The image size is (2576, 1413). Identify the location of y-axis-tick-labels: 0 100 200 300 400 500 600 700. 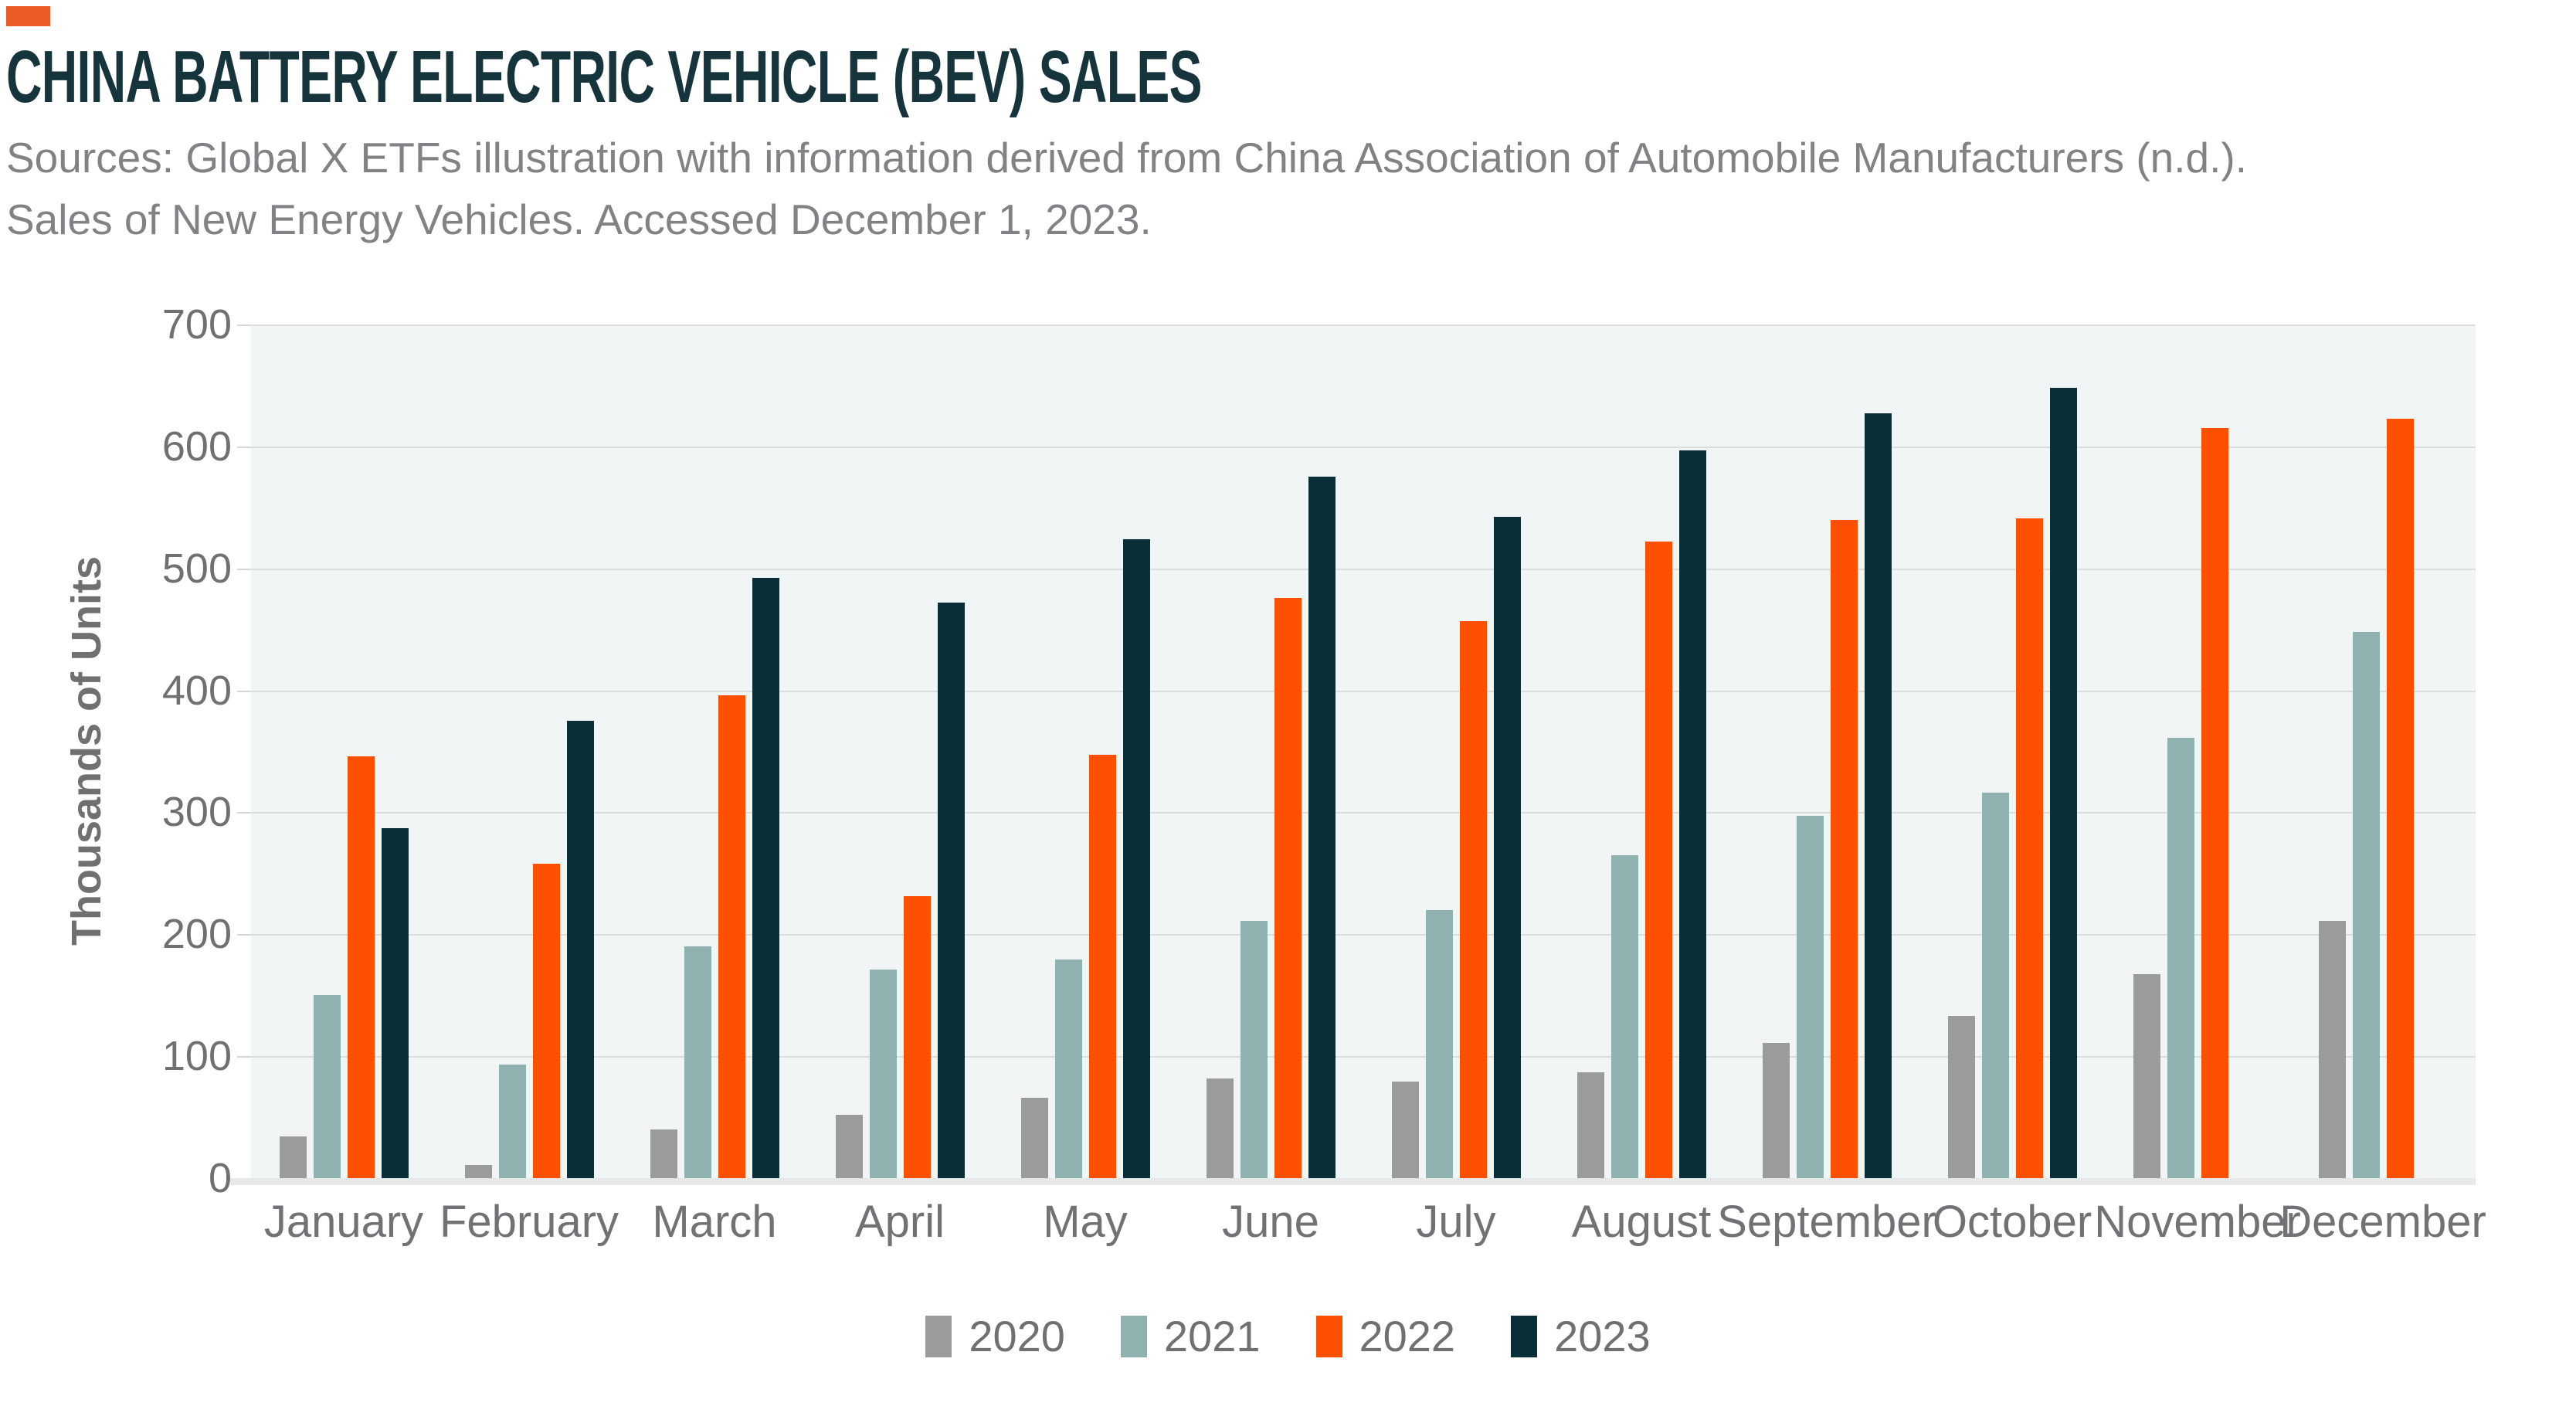
(116, 752).